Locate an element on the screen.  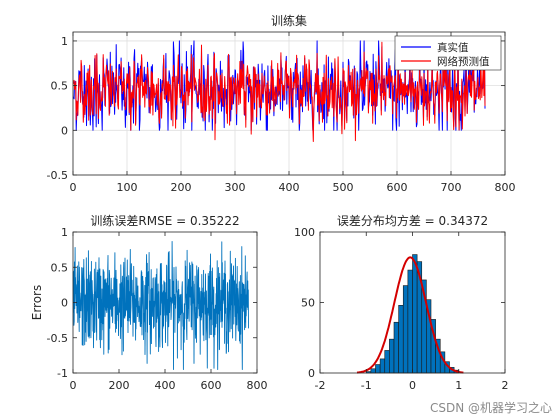
error-distribution-xtick-label: -2 is located at coordinates (320, 385).